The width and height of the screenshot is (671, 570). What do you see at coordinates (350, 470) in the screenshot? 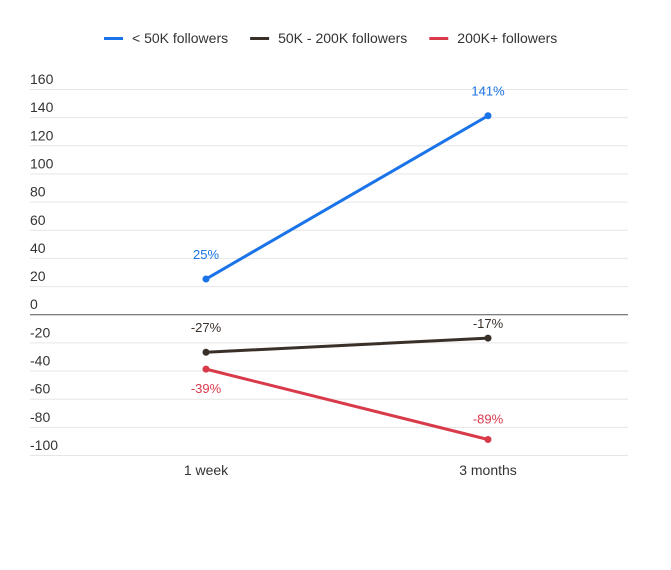
I see `x-axis: 1 week 3 months` at bounding box center [350, 470].